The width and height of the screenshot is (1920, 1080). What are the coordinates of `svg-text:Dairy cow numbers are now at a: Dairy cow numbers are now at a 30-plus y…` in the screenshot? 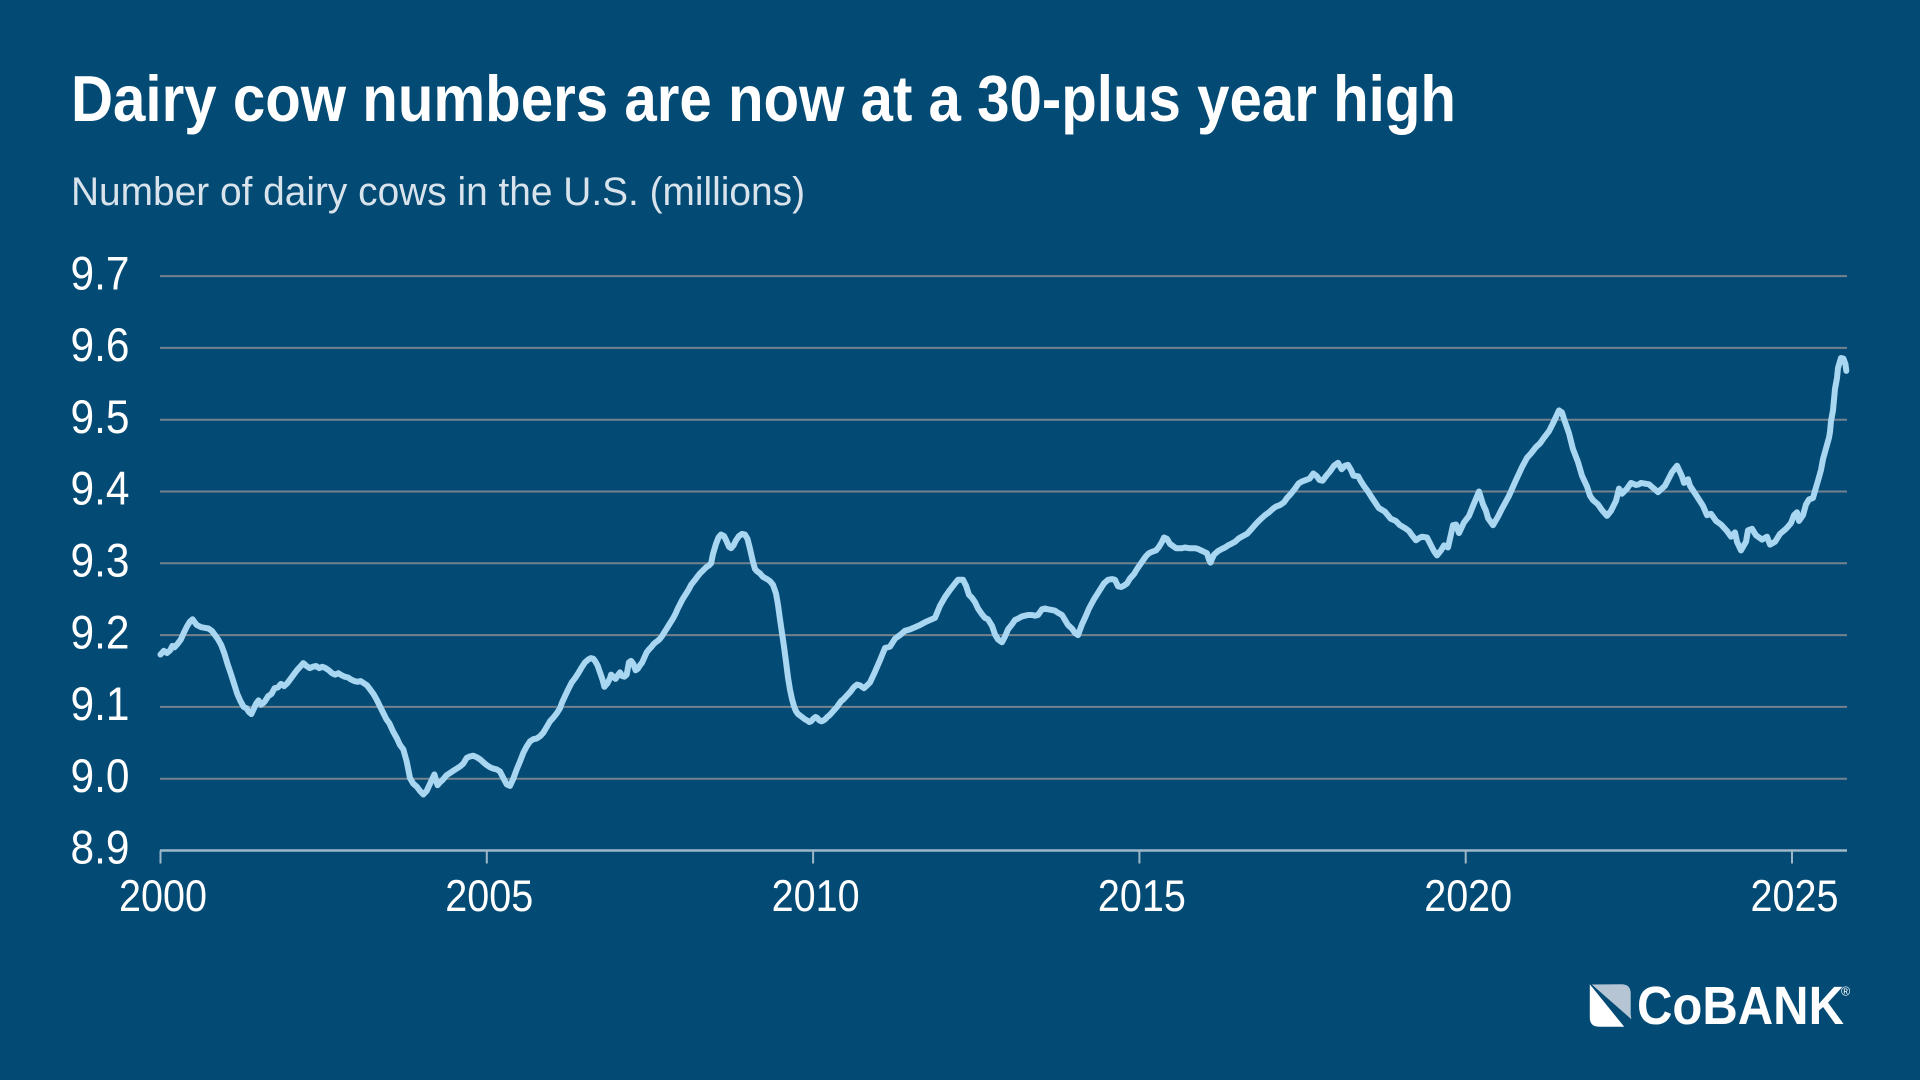 It's located at (763, 98).